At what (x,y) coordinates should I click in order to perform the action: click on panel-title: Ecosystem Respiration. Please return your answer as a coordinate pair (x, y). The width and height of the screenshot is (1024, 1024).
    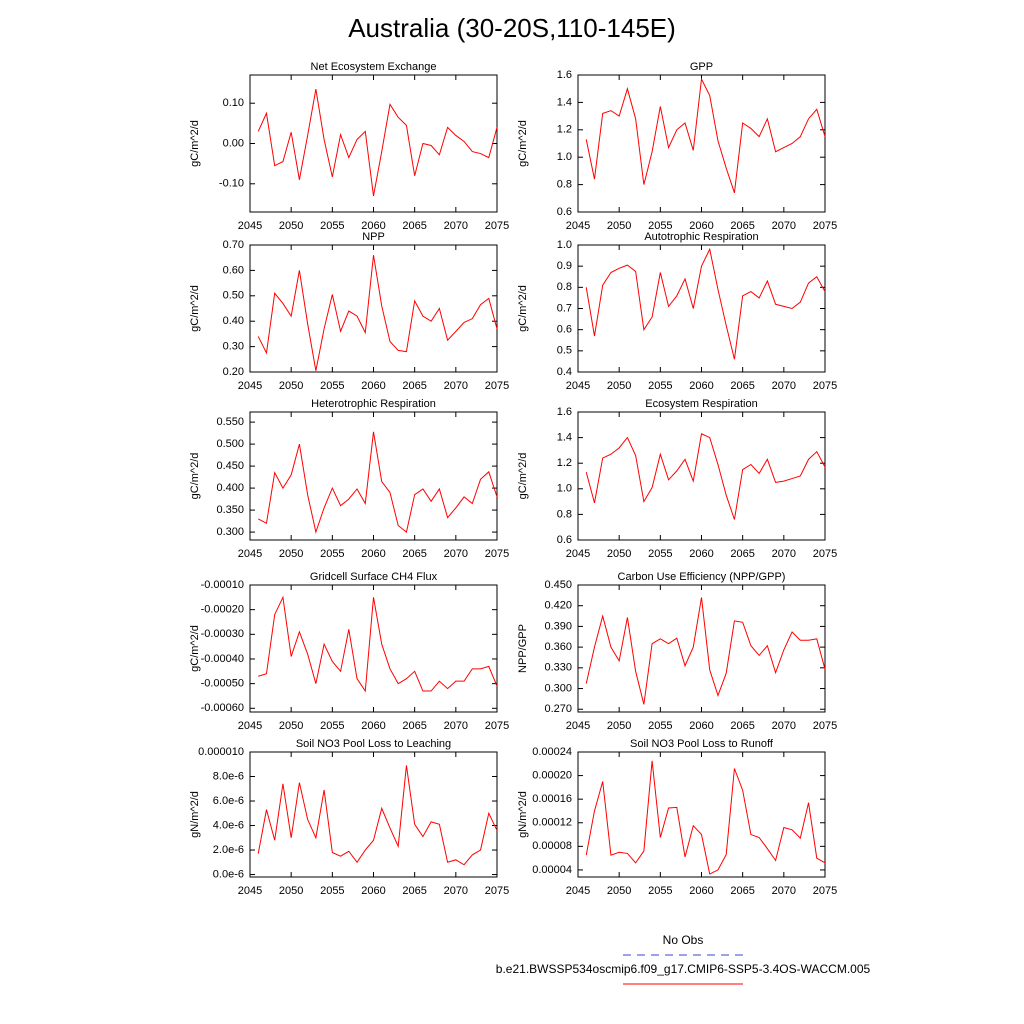
    Looking at the image, I should click on (701, 404).